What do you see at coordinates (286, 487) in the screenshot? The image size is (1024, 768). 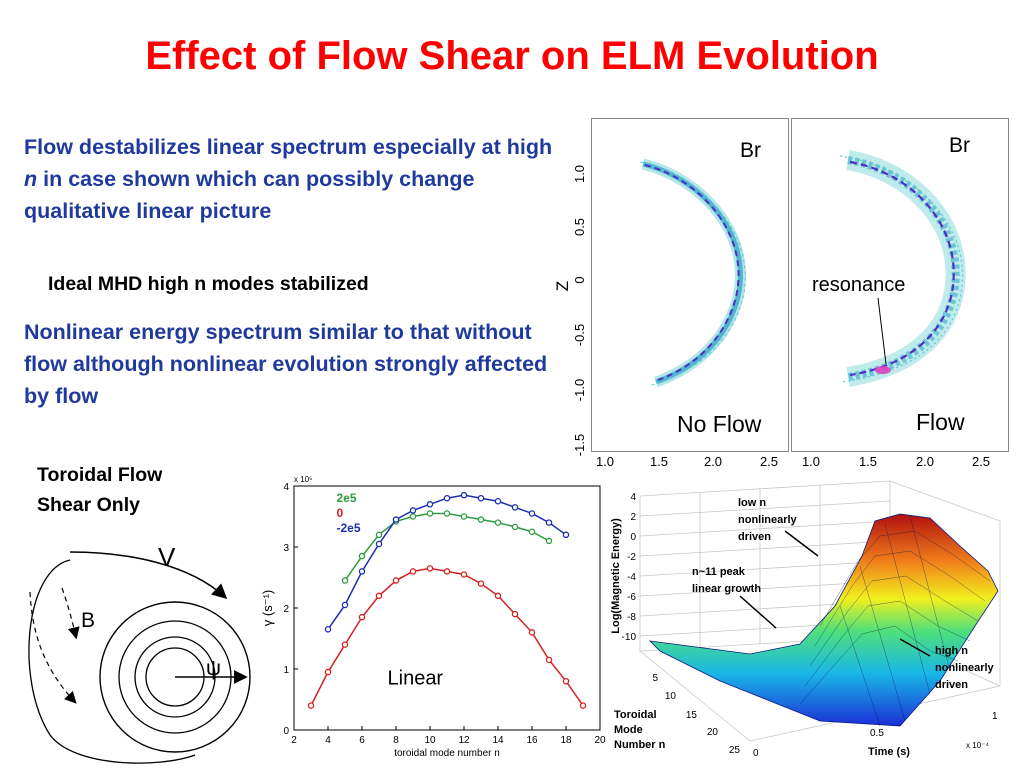 I see `y-tick-label: 4` at bounding box center [286, 487].